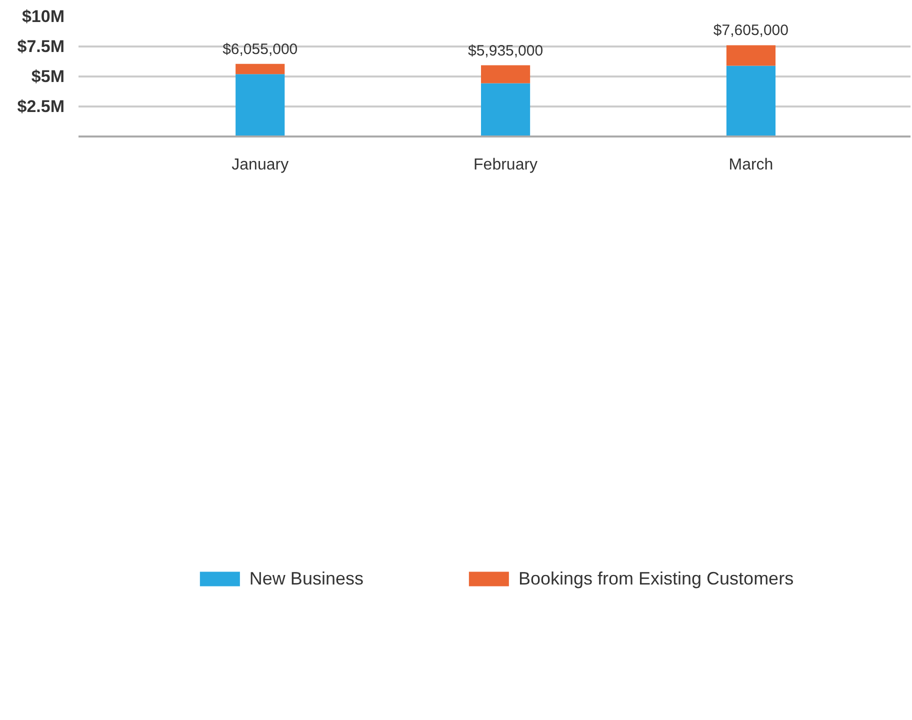 The width and height of the screenshot is (912, 720). I want to click on legend-label: New Business, so click(306, 579).